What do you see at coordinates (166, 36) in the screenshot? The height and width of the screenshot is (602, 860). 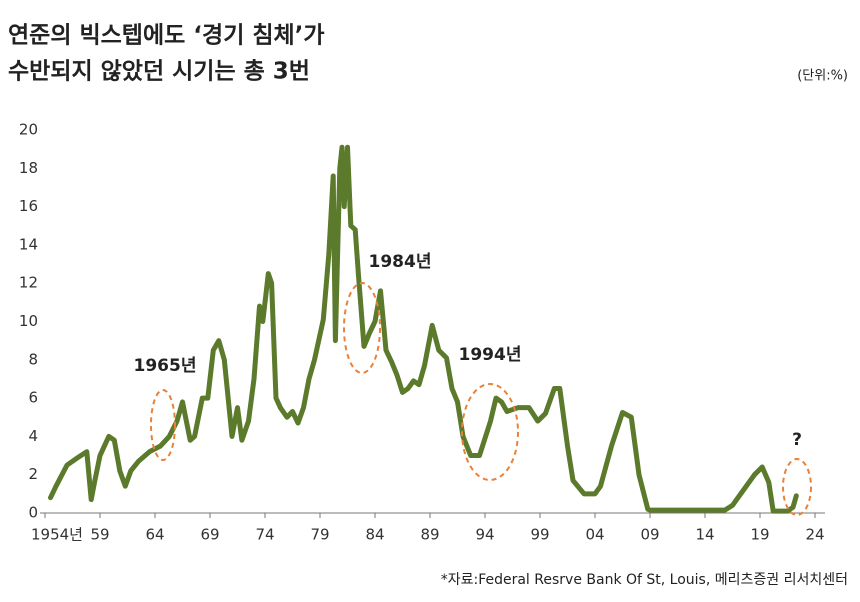 I see `chart-title: 연준의 빅스텝에도 ‘경기 침체’가` at bounding box center [166, 36].